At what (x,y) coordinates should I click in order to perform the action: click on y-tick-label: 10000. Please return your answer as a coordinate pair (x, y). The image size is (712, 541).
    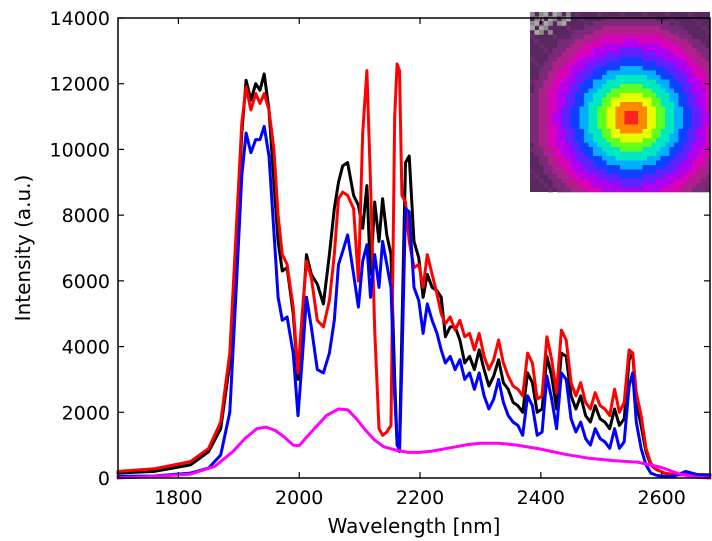
    Looking at the image, I should click on (80, 150).